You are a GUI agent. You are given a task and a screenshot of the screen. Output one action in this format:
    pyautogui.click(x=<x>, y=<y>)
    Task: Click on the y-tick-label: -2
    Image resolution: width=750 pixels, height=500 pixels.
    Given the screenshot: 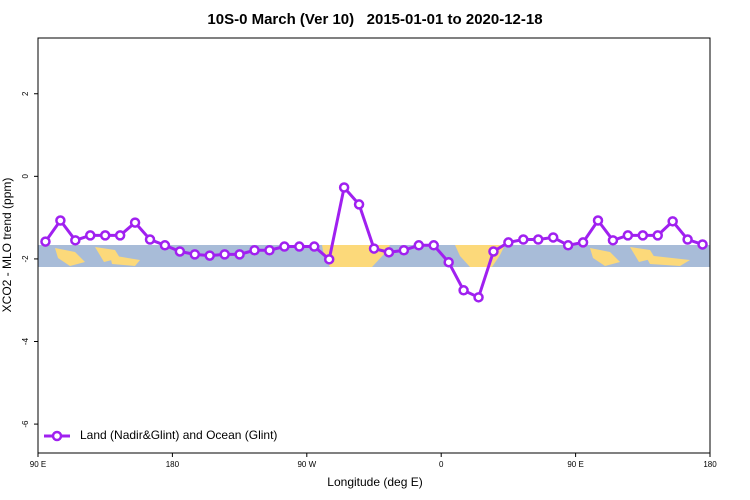 What is the action you would take?
    pyautogui.click(x=25, y=259)
    